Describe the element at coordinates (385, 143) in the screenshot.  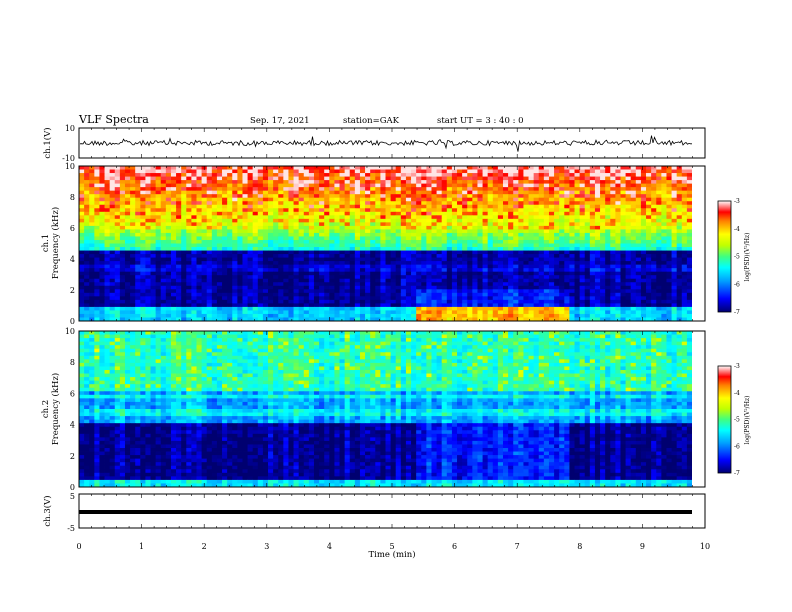
I see `ch1-waveform-trace` at that location.